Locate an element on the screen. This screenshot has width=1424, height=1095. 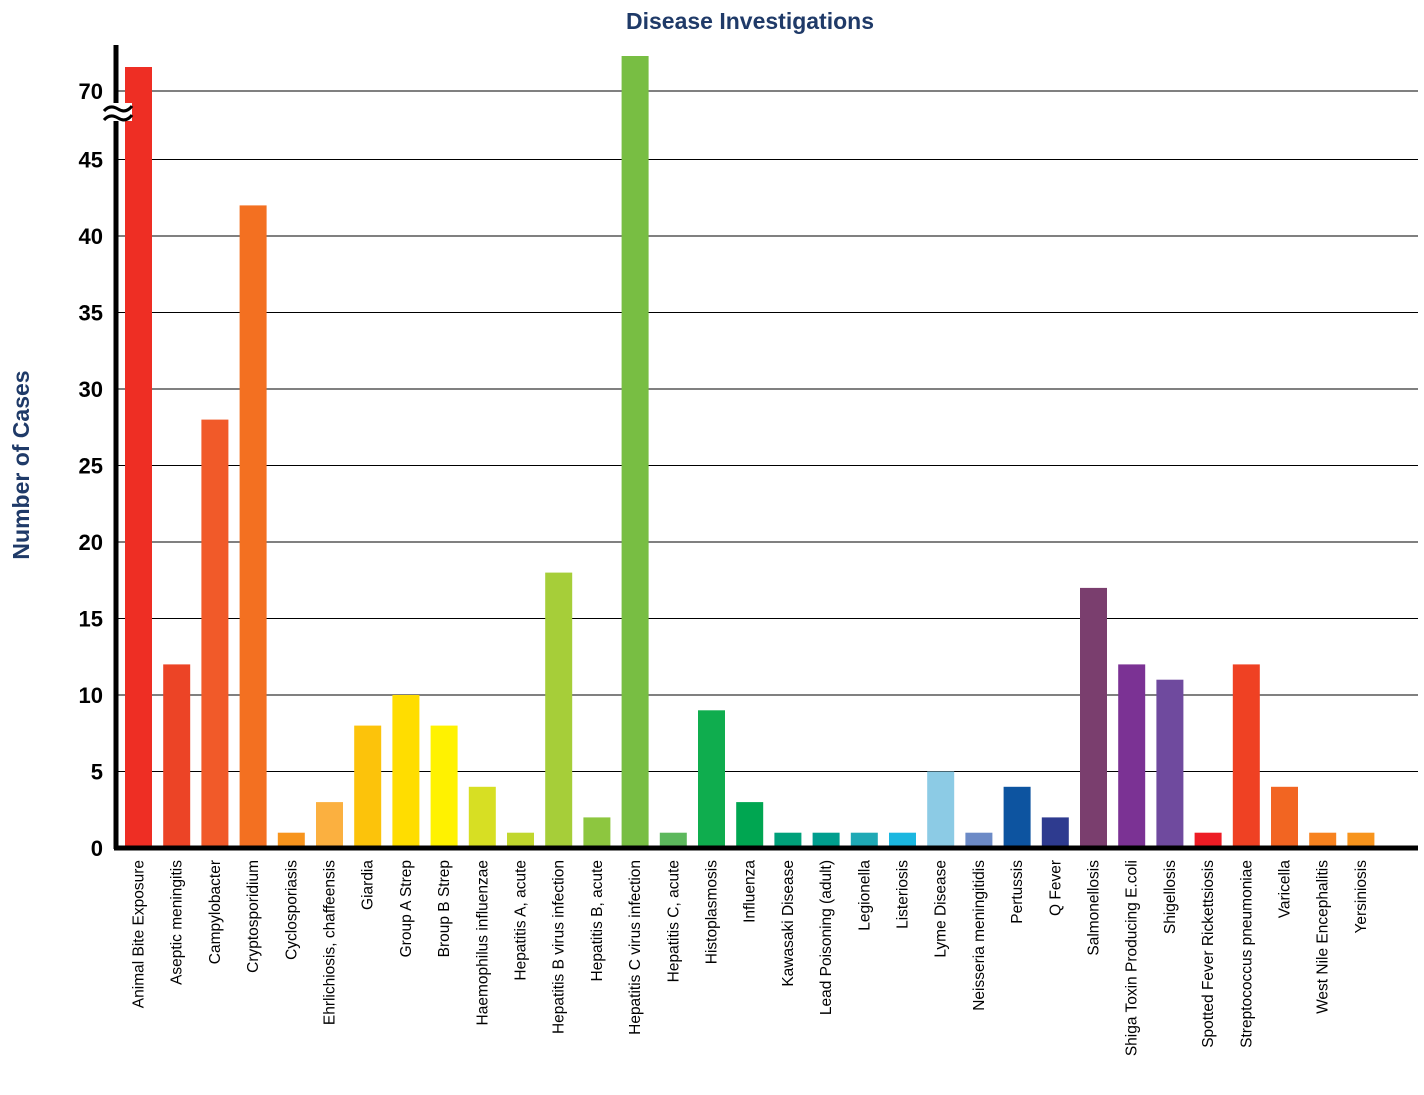
x-tick-label: Yersiniosis is located at coordinates (1361, 897).